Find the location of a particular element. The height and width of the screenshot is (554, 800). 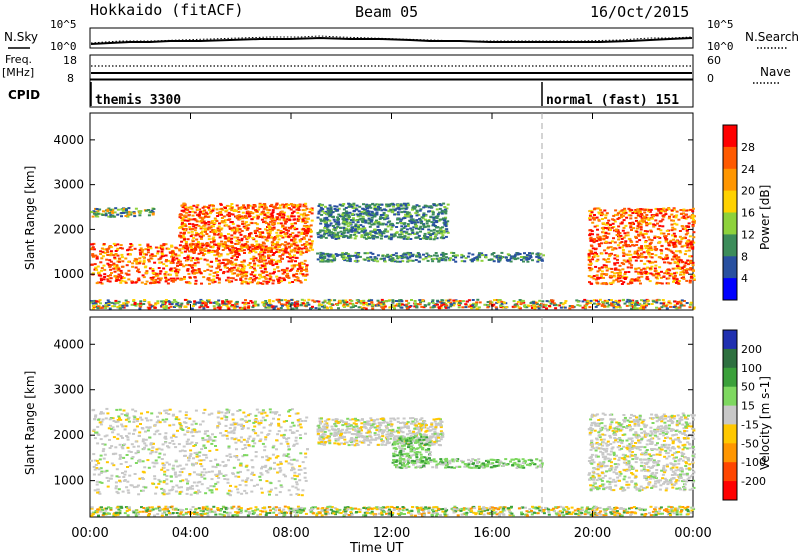

velocity-cell is located at coordinates (205, 447).